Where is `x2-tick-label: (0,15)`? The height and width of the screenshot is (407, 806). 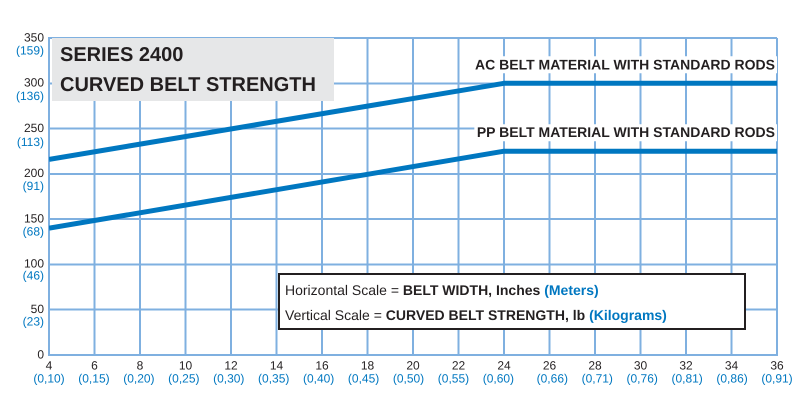
x2-tick-label: (0,15) is located at coordinates (94, 378).